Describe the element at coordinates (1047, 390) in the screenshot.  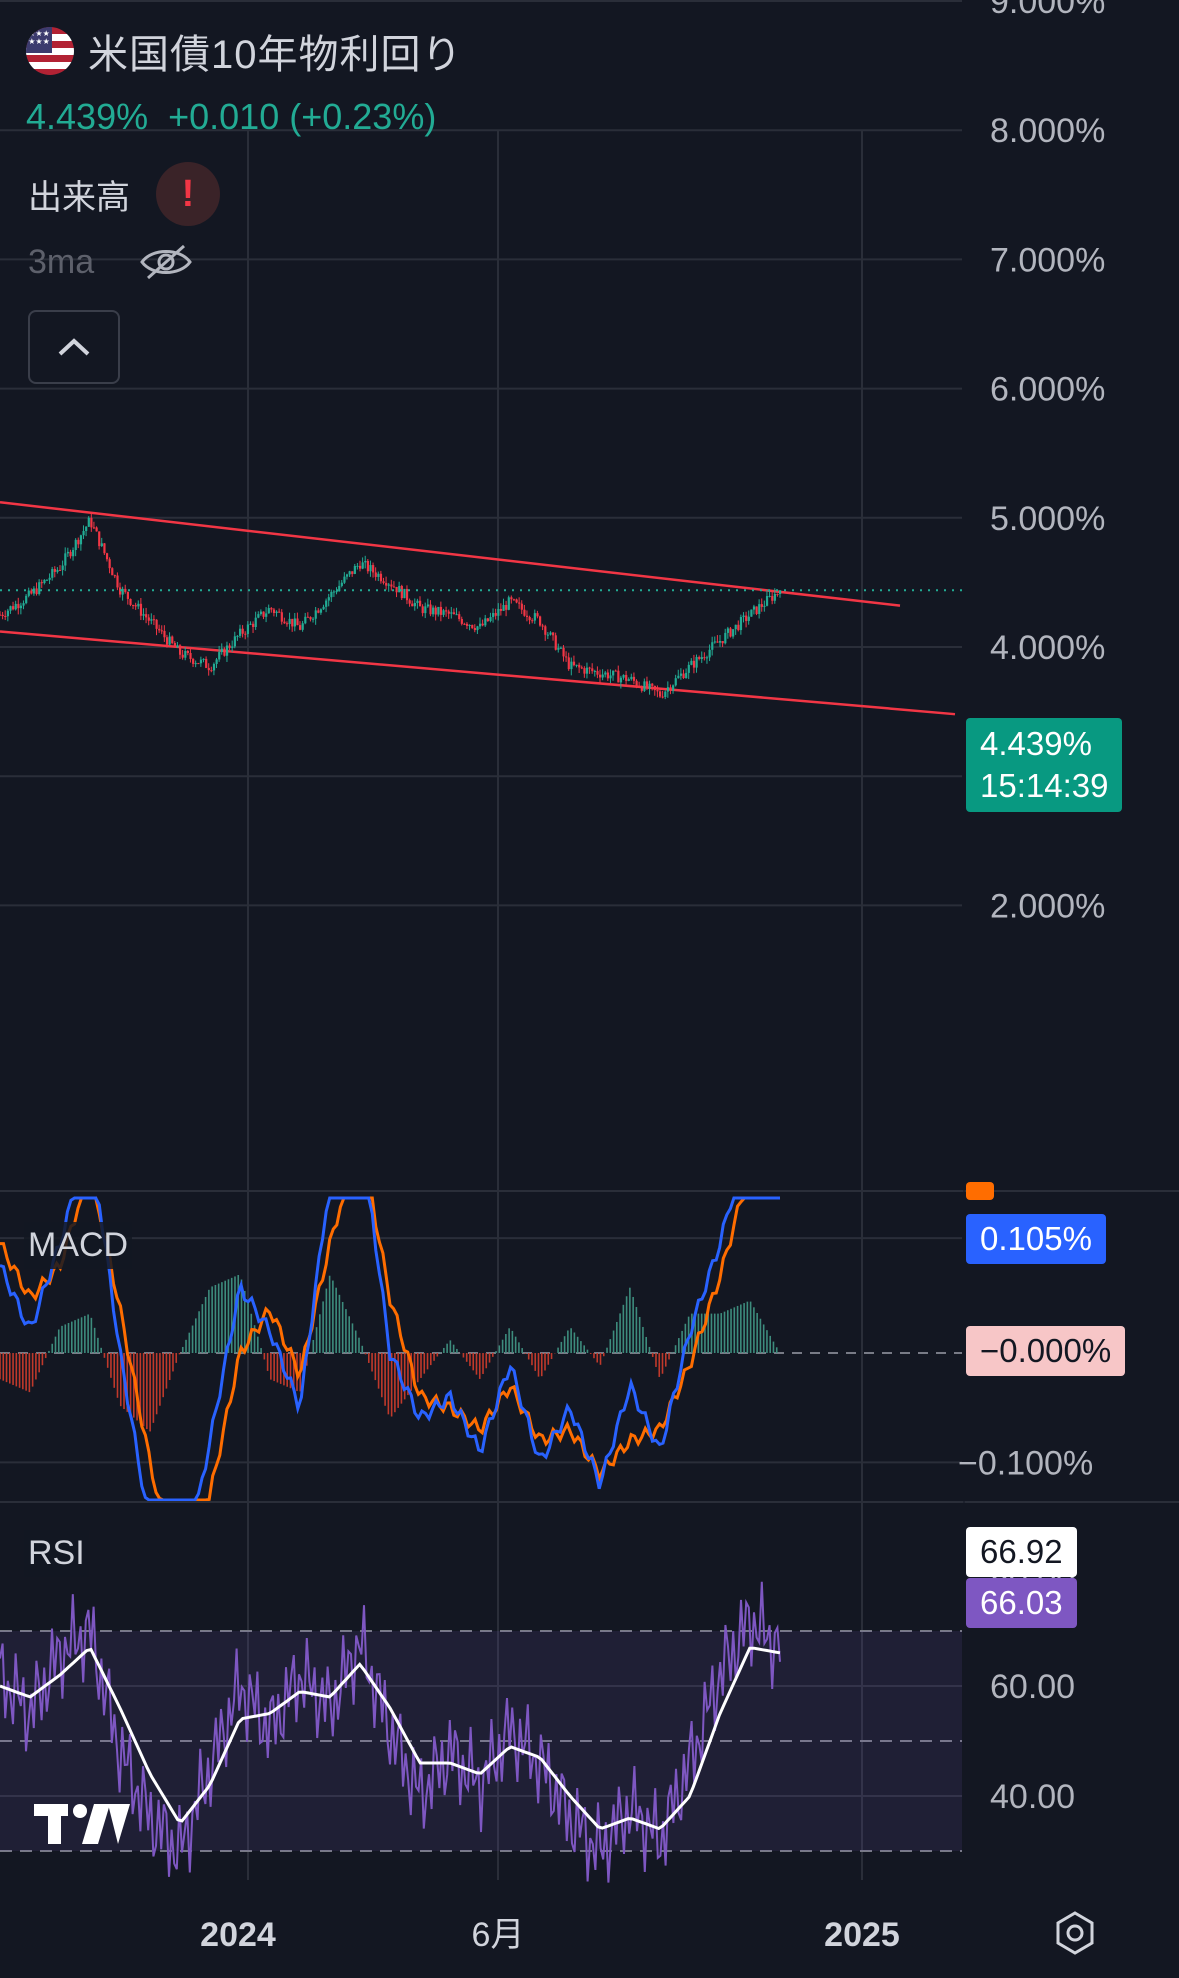
I see `price-tick-label: 6.000%` at that location.